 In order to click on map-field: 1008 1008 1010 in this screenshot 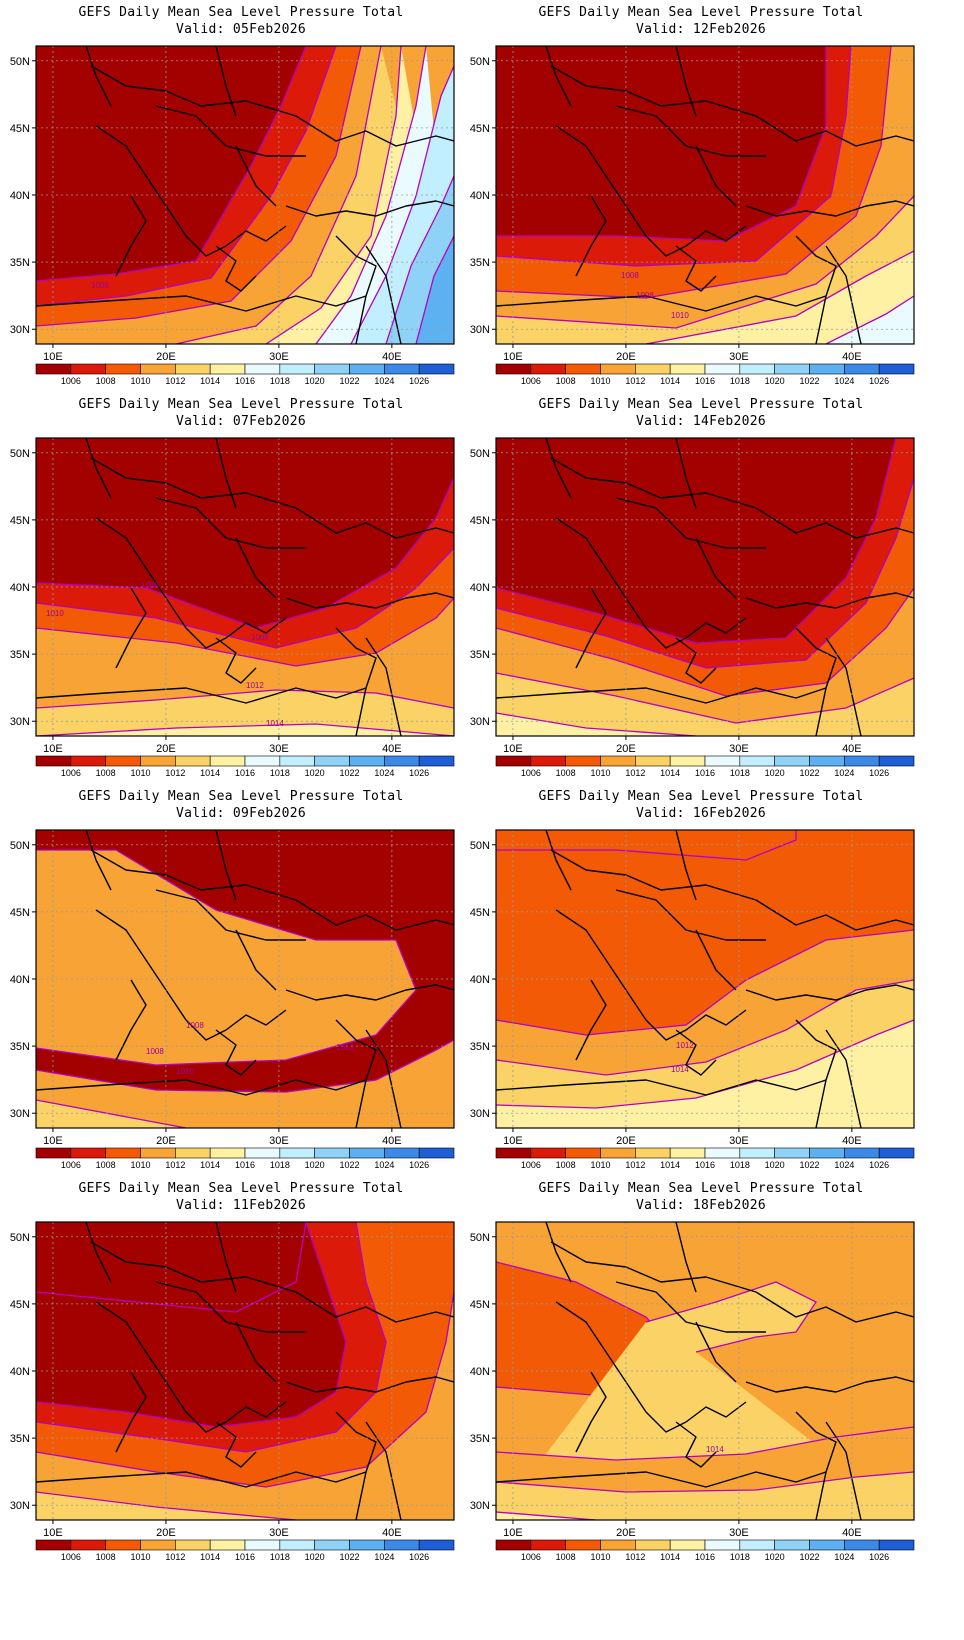, I will do `click(705, 195)`.